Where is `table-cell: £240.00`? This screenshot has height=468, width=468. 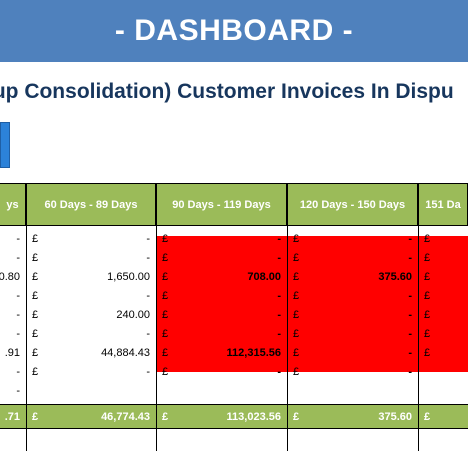
table-cell: £240.00 is located at coordinates (91, 315).